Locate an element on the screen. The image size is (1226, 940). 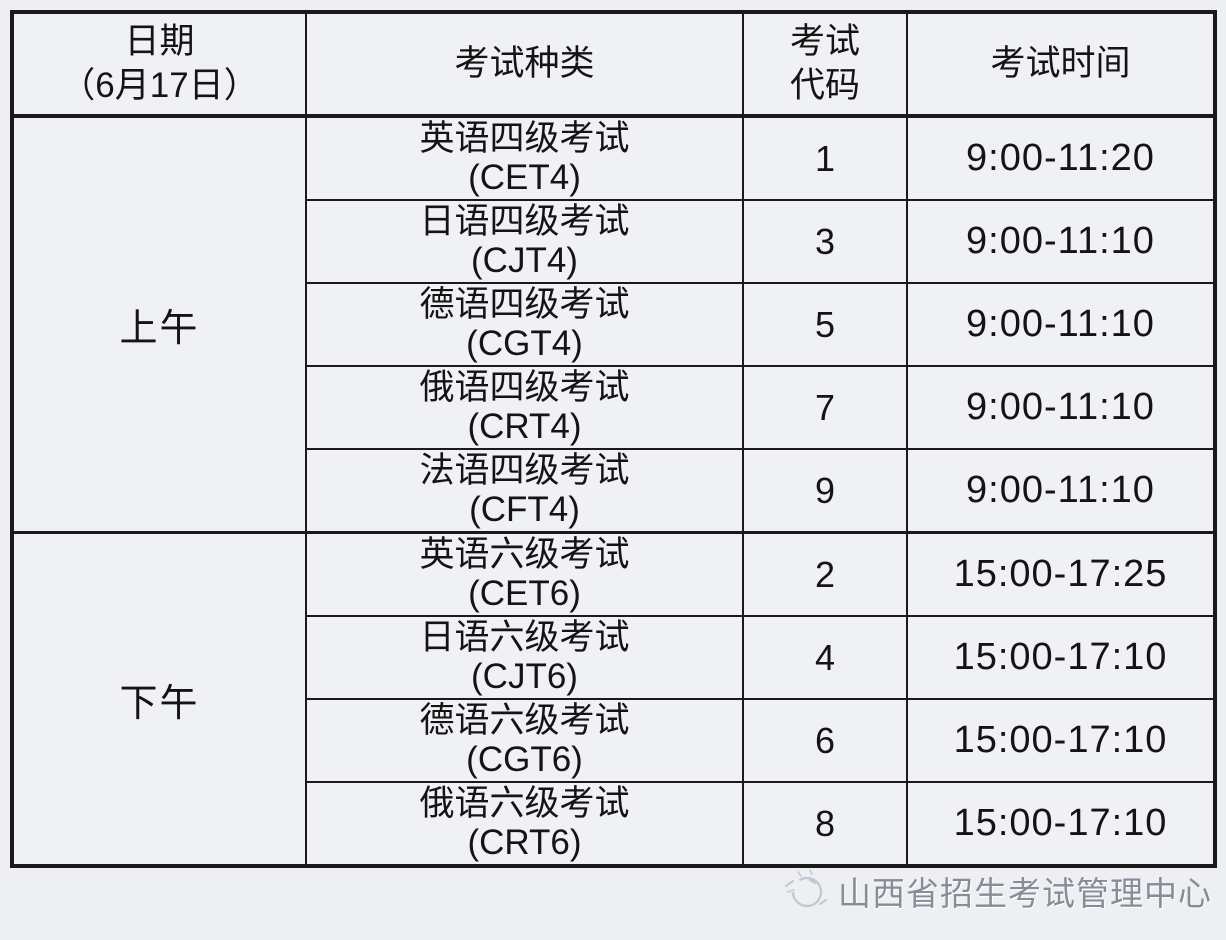
header-exam-code: 考试 代码 is located at coordinates (825, 64).